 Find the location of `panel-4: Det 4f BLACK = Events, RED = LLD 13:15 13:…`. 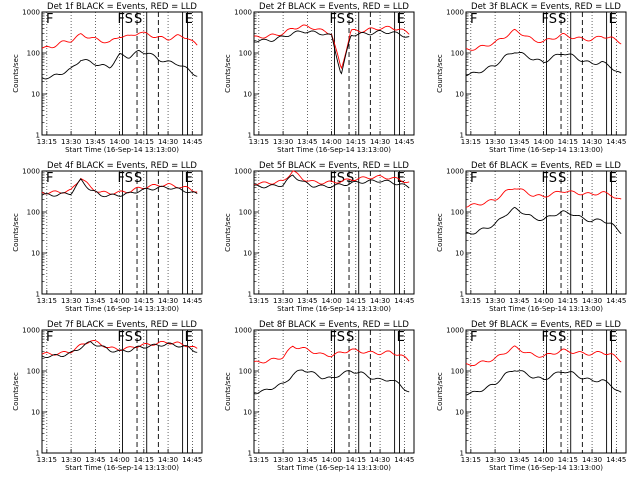

panel-4: Det 4f BLACK = Events, RED = LLD 13:15 13:… is located at coordinates (107, 237).